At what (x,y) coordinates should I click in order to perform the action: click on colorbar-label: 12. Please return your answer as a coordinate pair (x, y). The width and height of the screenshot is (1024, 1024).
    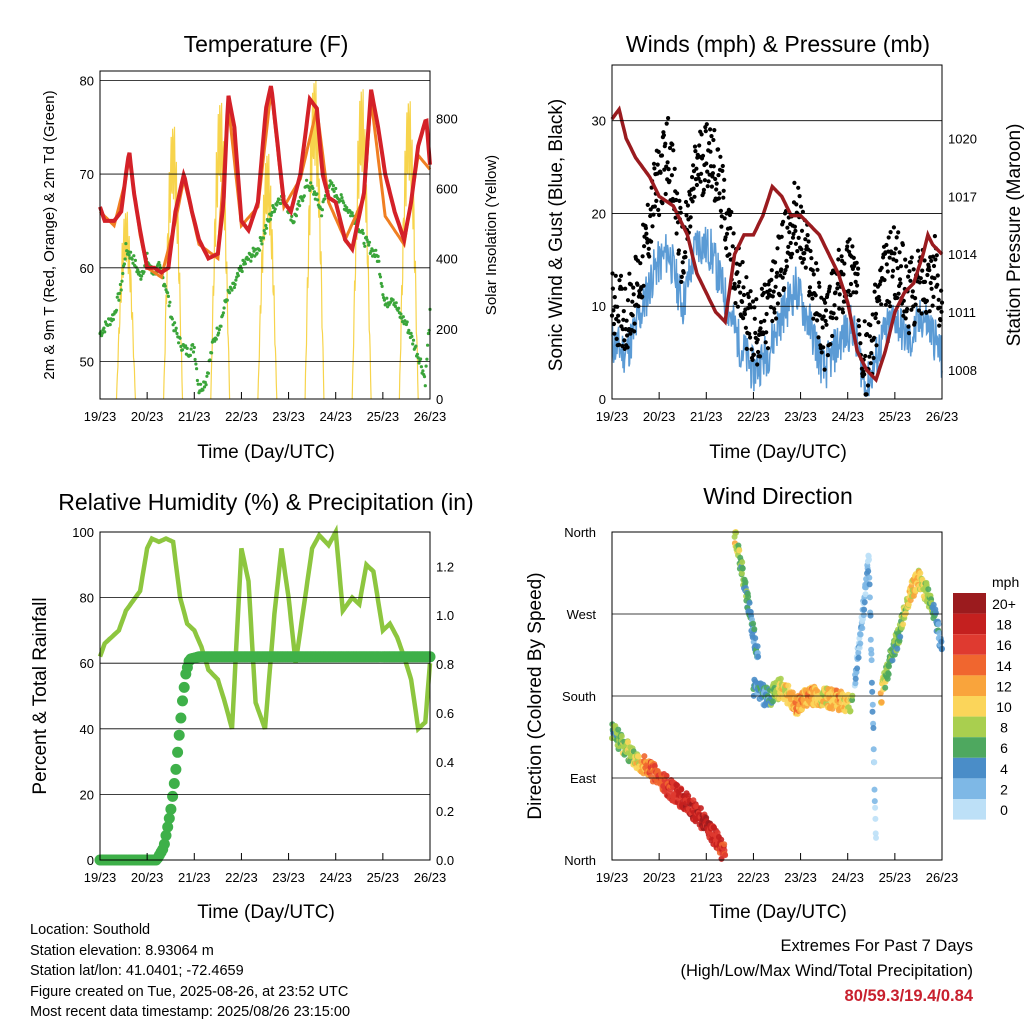
    Looking at the image, I should click on (1004, 686).